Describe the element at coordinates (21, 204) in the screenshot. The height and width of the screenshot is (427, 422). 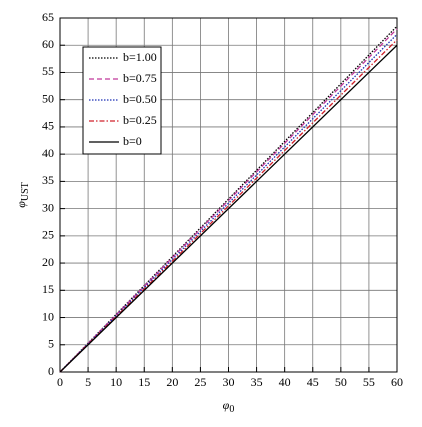
I see `y-axis-symbol: φ` at that location.